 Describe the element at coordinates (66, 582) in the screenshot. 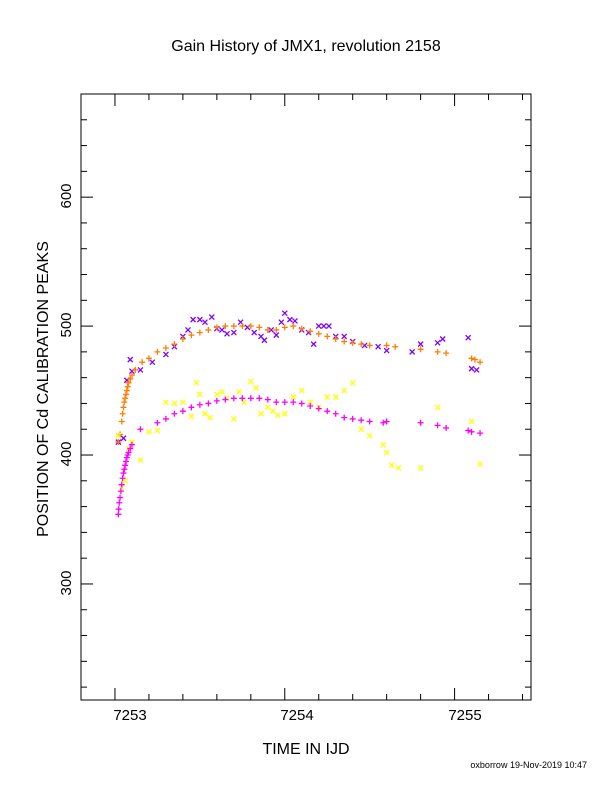

I see `y-tick-label-300: 300` at that location.